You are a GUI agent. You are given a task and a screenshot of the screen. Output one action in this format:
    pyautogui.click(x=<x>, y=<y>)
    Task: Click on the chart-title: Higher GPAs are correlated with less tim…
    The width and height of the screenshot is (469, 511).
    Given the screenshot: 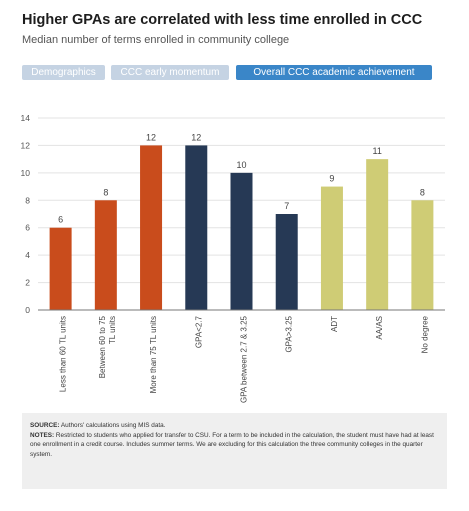 What is the action you would take?
    pyautogui.click(x=222, y=20)
    